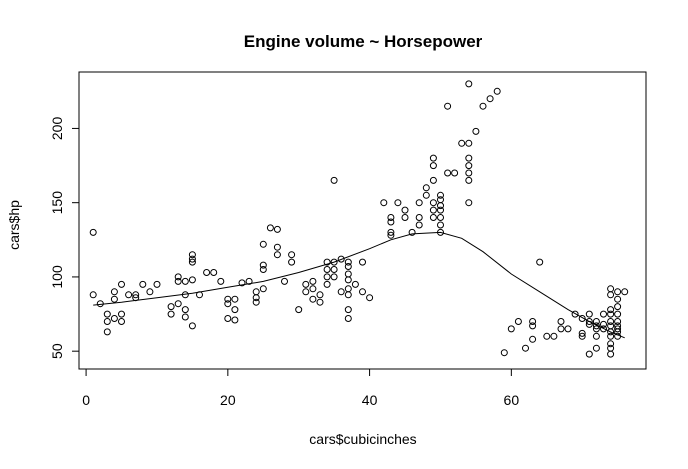 The width and height of the screenshot is (688, 469). What do you see at coordinates (512, 400) in the screenshot?
I see `x-tick-label: 60` at bounding box center [512, 400].